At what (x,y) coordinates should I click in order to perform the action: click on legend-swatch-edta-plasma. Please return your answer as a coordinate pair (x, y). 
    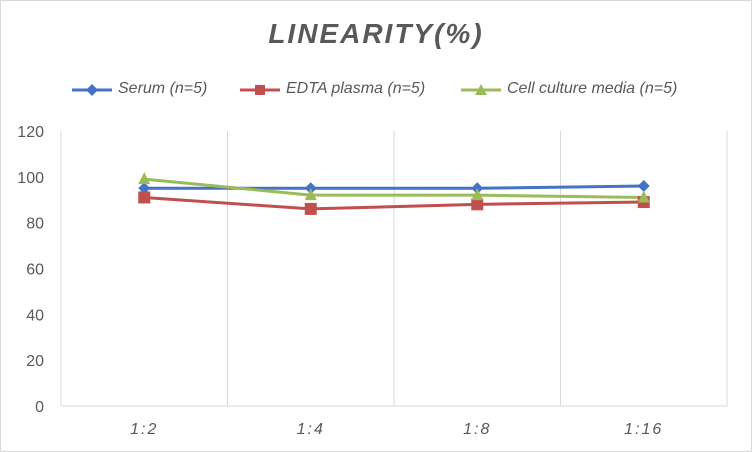
    Looking at the image, I should click on (260, 90).